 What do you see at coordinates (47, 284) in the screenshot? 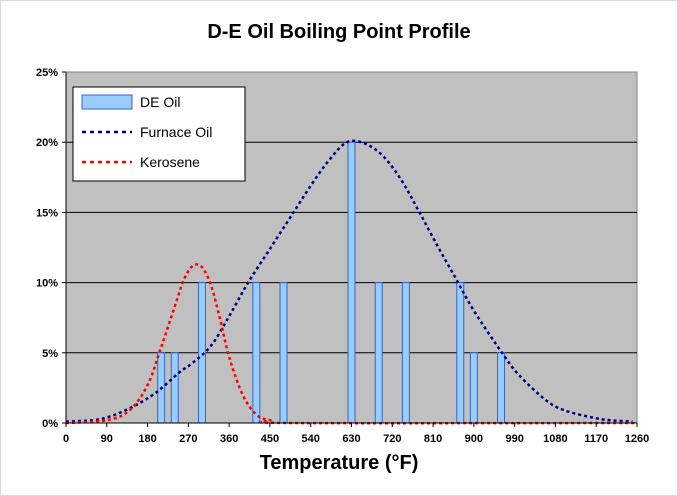
I see `y-tick-label: 10%` at bounding box center [47, 284].